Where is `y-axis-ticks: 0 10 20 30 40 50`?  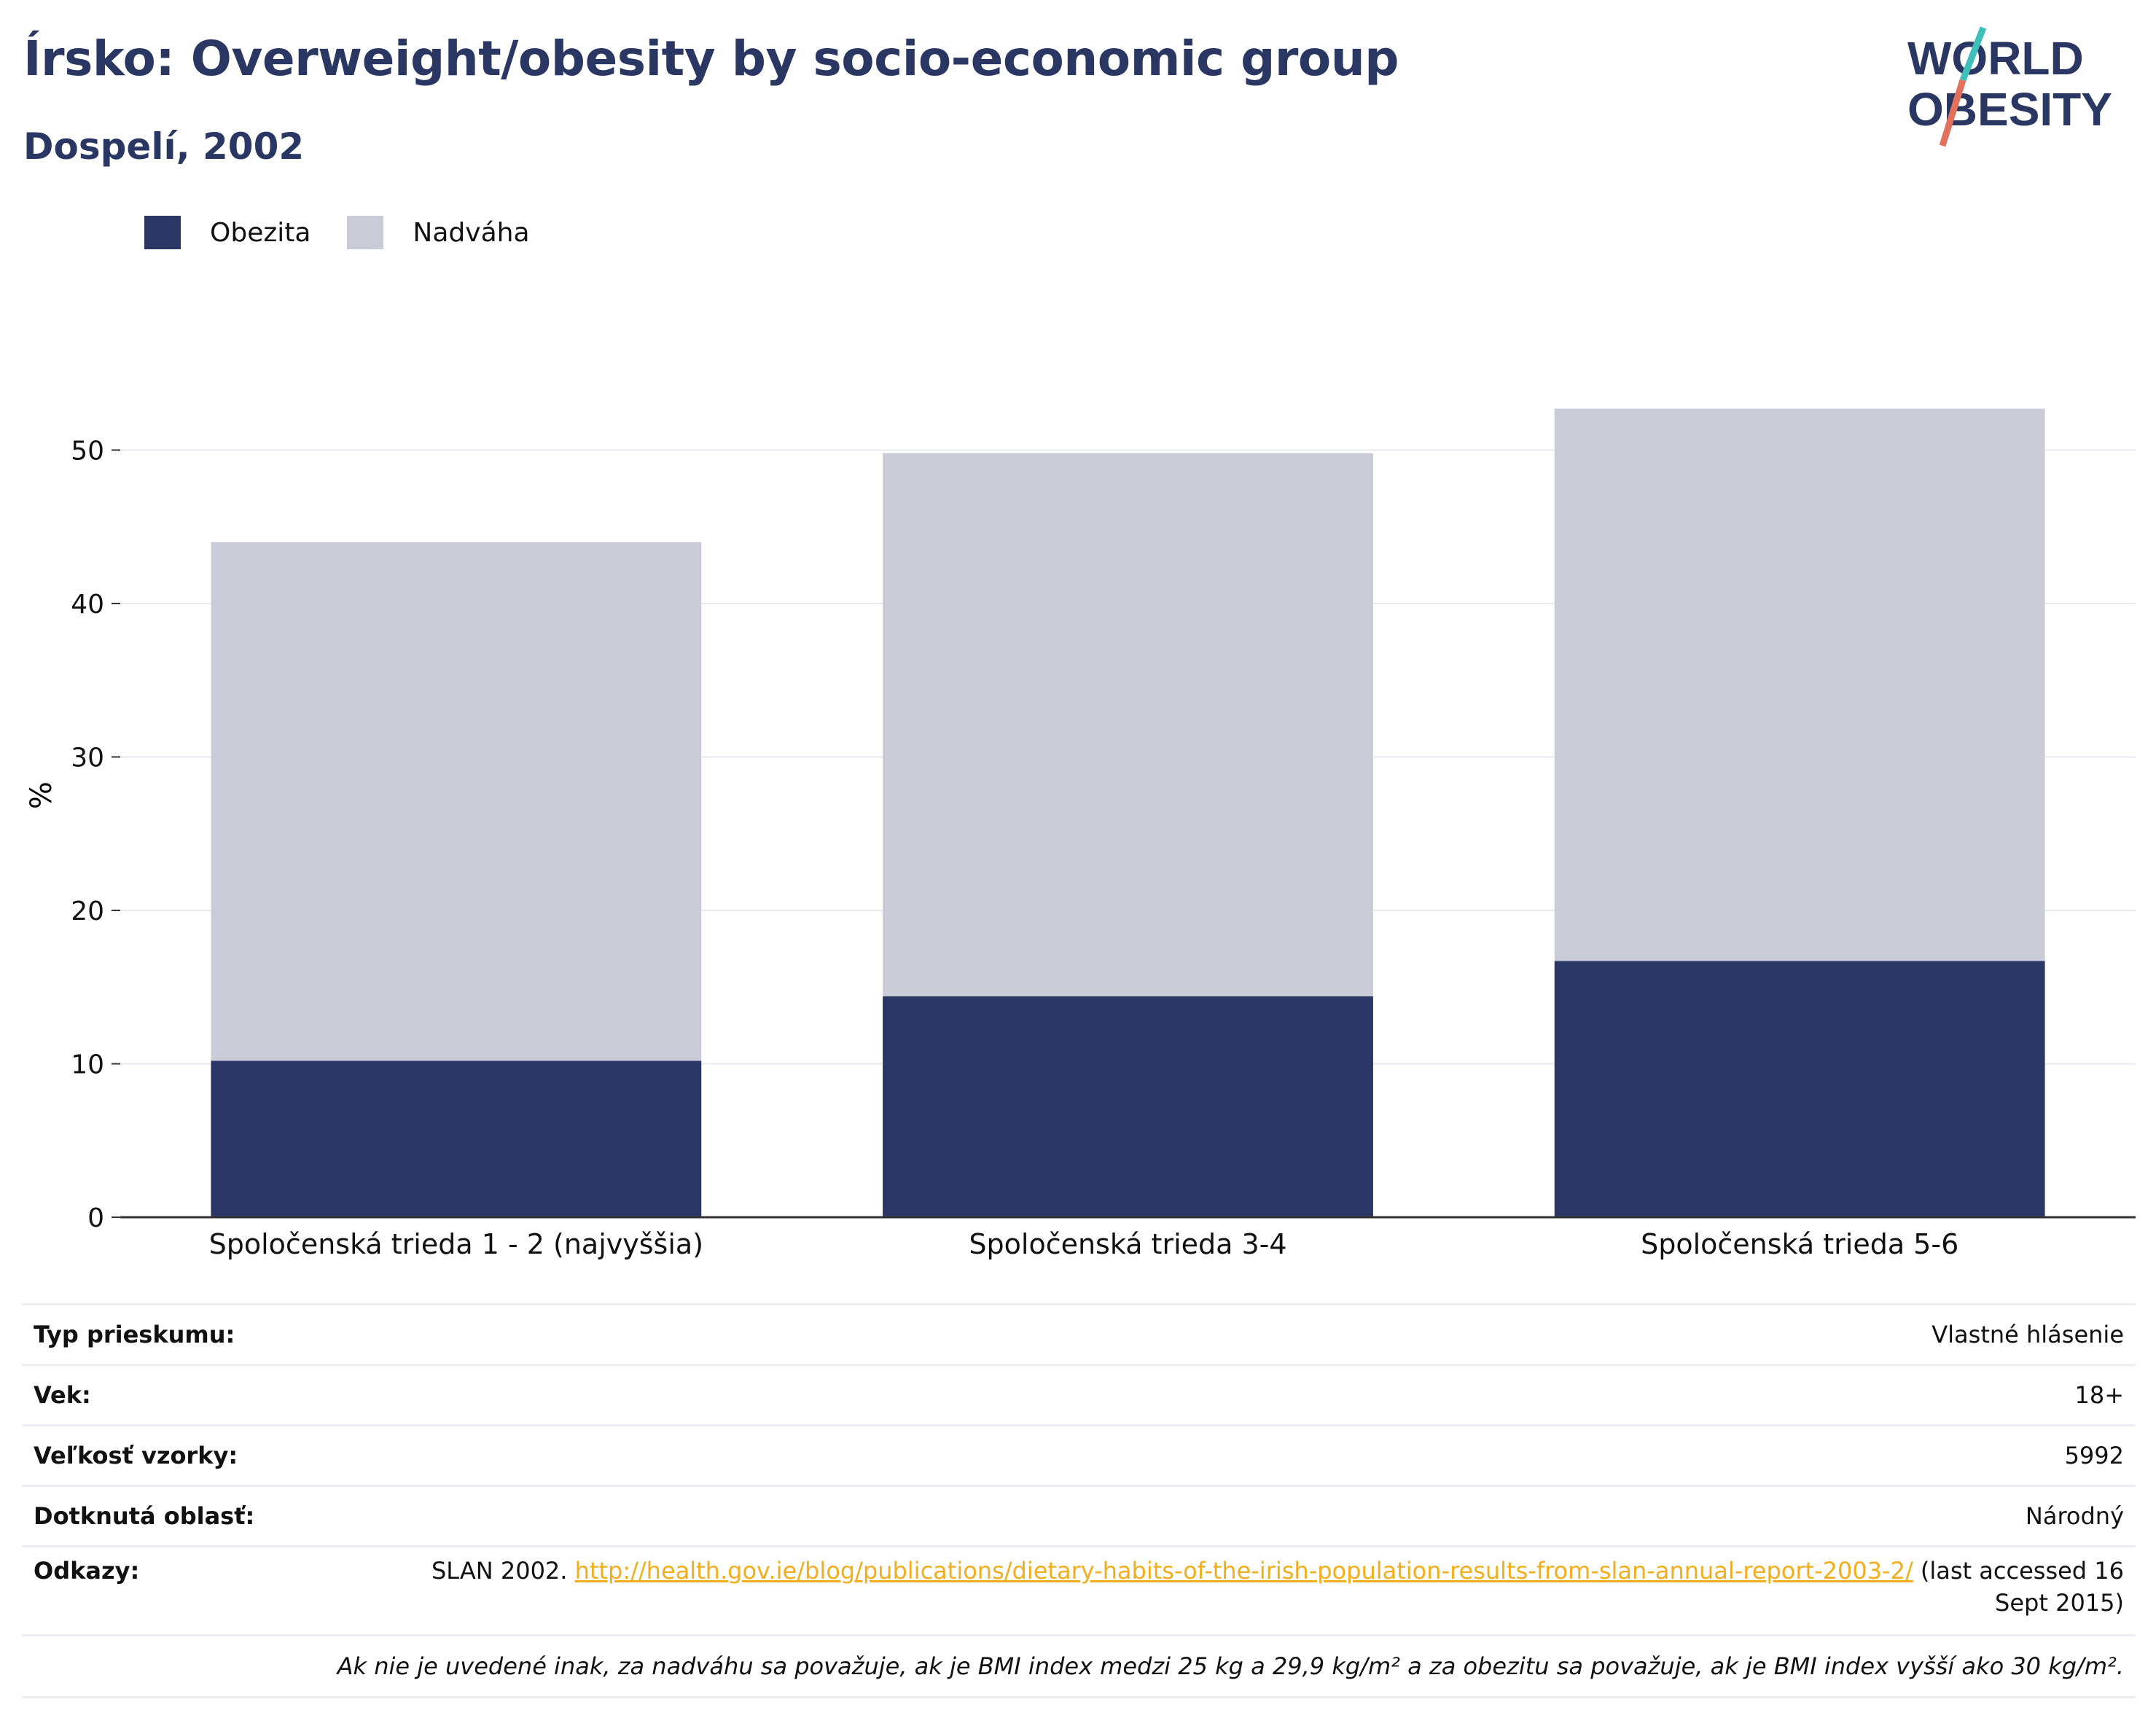
y-axis-ticks: 0 10 20 30 40 50 is located at coordinates (96, 835).